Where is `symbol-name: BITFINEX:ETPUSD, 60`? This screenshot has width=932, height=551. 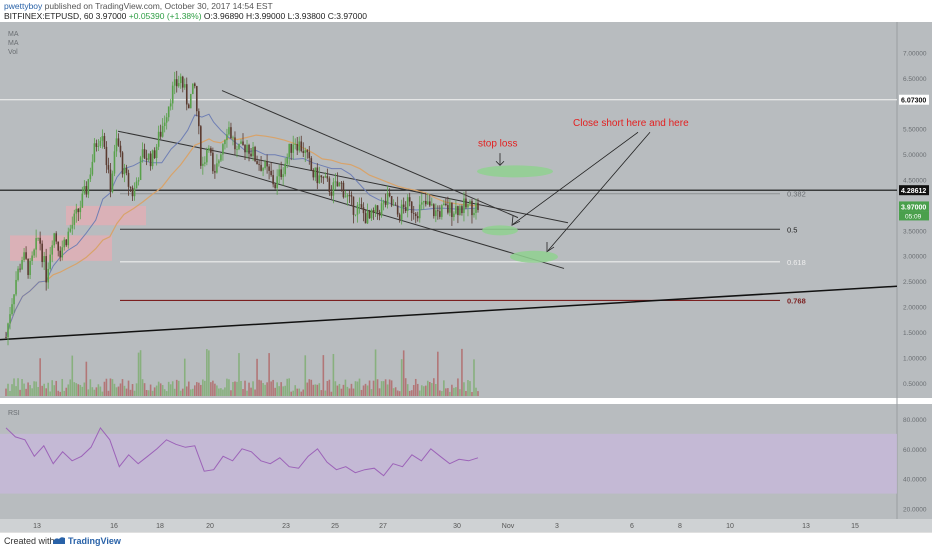
symbol-name: BITFINEX:ETPUSD, 60 is located at coordinates (49, 16).